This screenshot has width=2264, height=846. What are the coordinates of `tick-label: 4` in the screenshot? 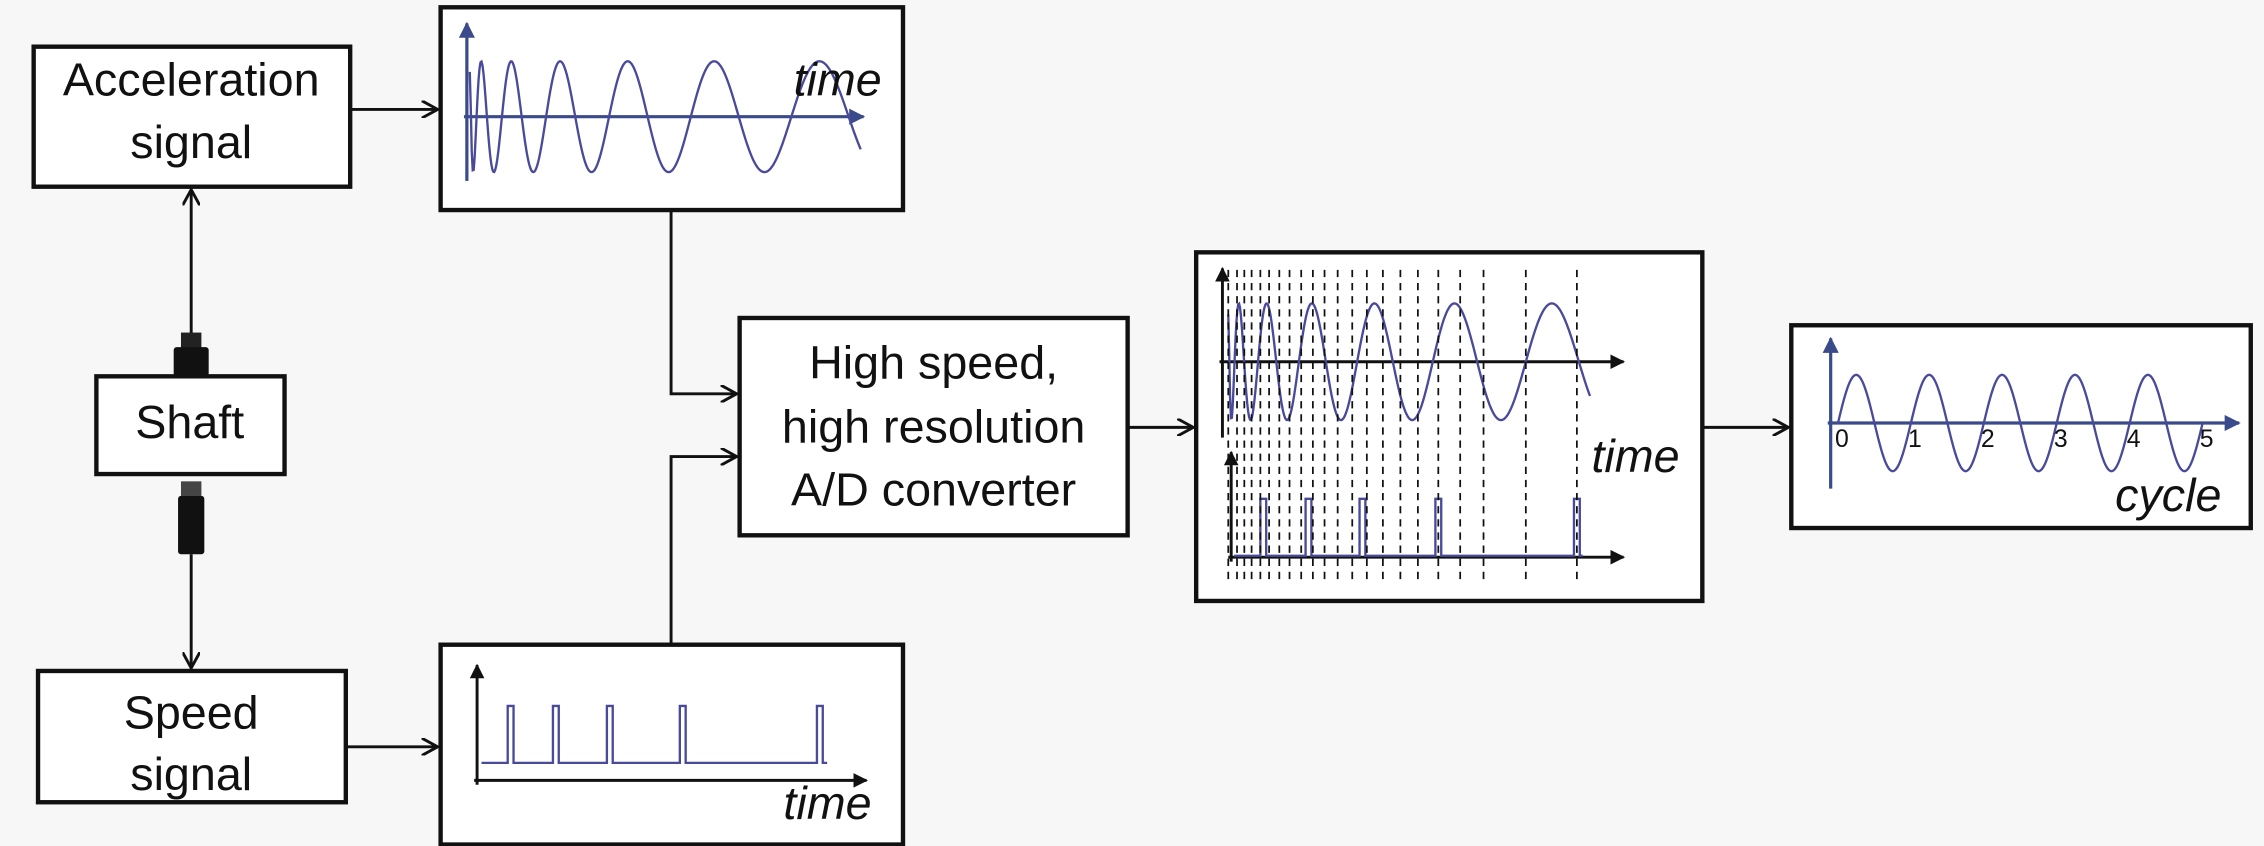 It's located at (2134, 439).